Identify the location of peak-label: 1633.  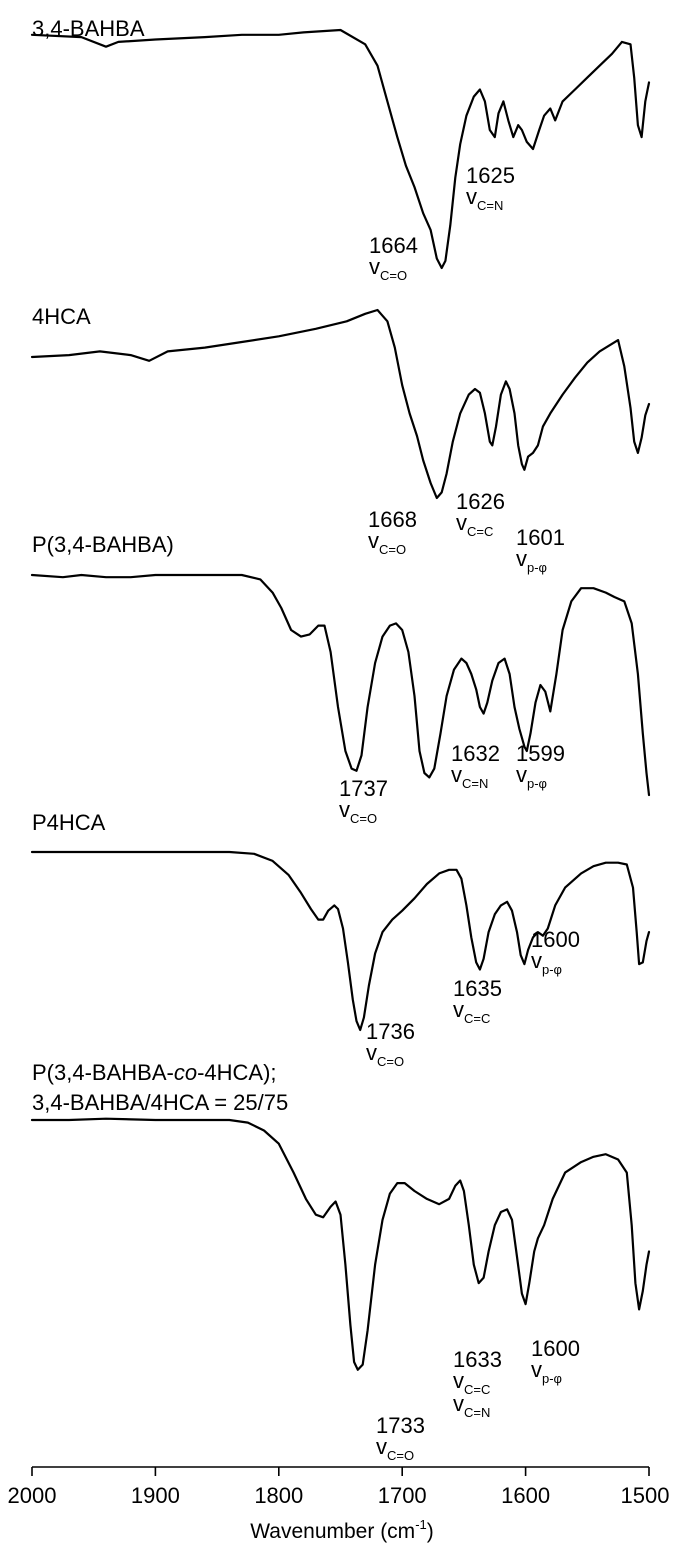
(477, 1359).